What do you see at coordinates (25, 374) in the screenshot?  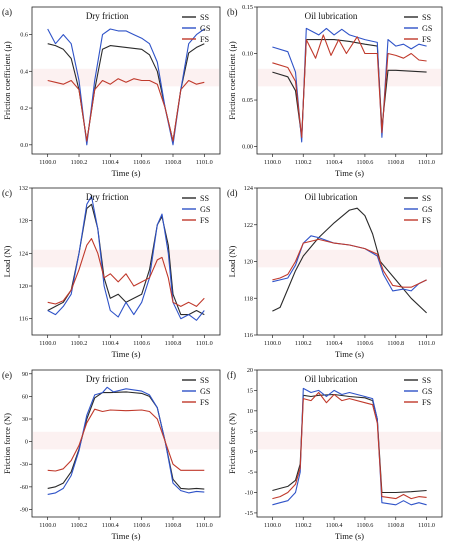 I see `y-tick-label: 90` at bounding box center [25, 374].